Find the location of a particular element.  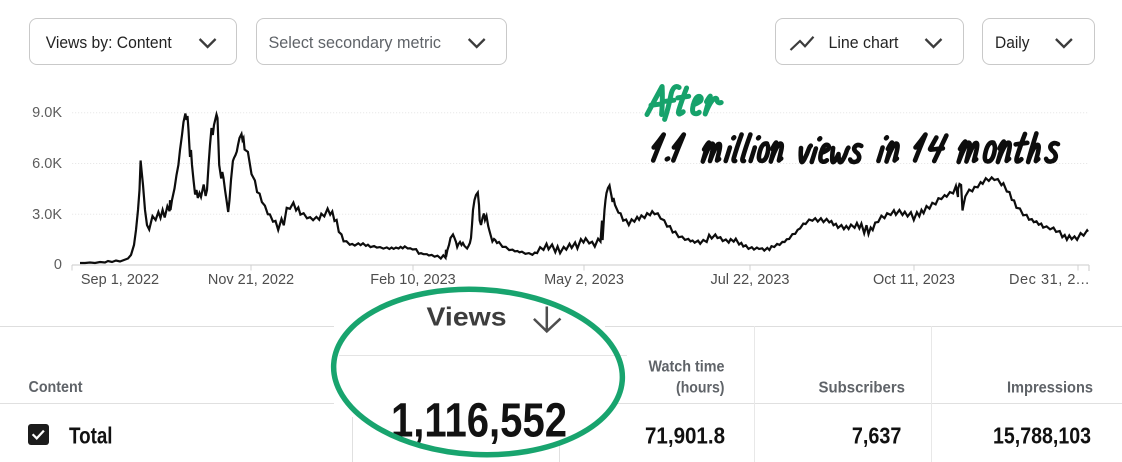

svg-text: Line chart is located at coordinates (864, 42).